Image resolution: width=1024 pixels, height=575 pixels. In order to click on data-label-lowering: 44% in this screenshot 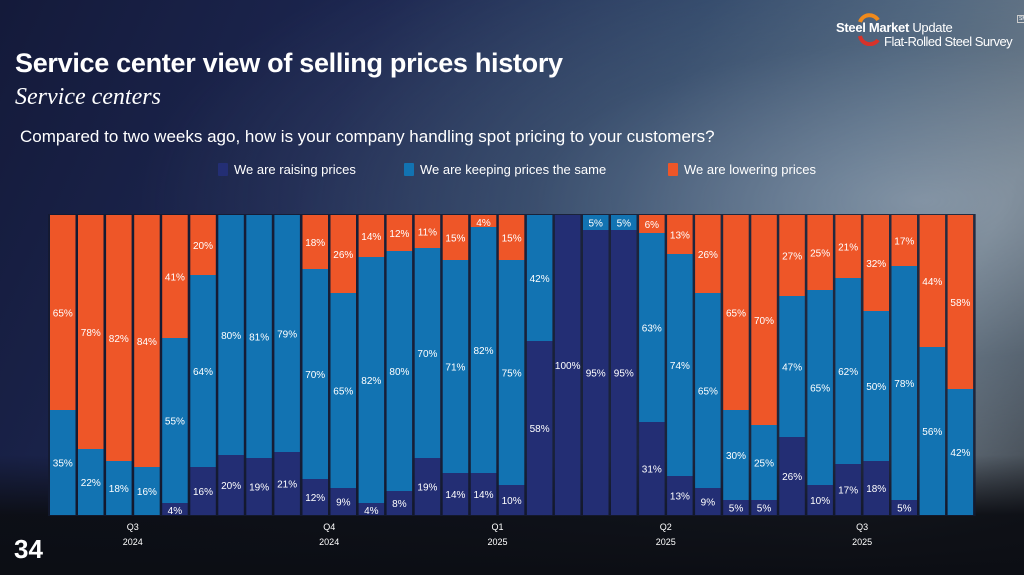, I will do `click(932, 282)`.